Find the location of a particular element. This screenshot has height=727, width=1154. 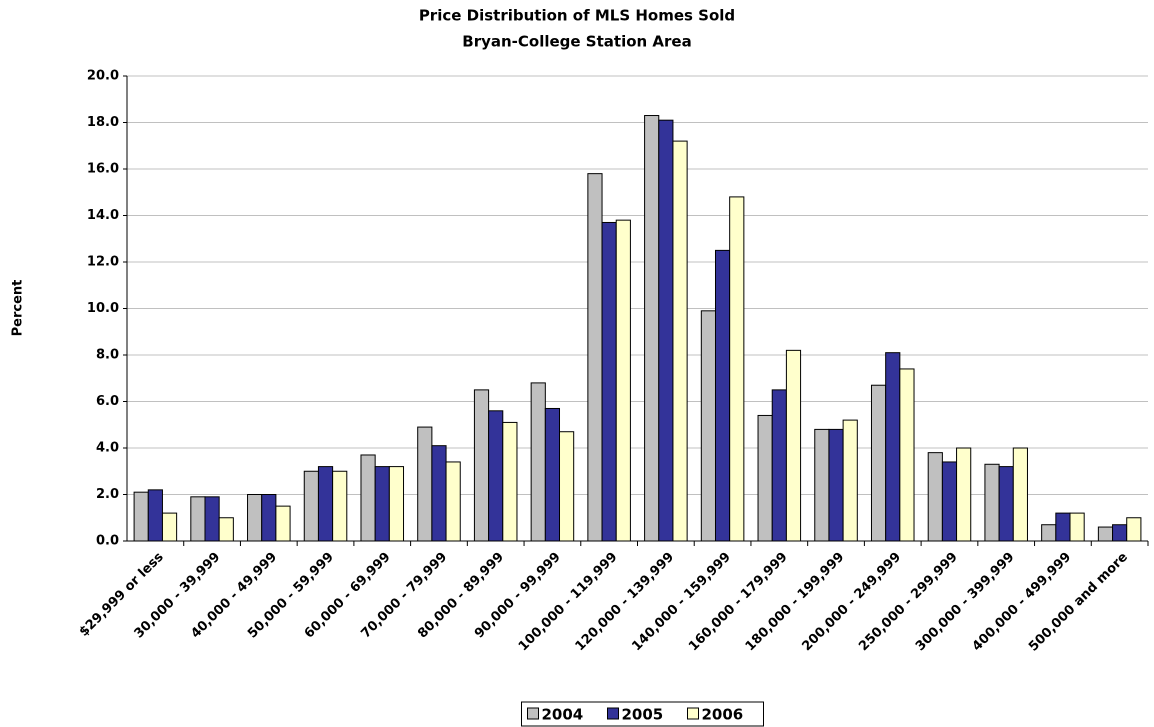

y-tick-label: 14.0 is located at coordinates (103, 215).